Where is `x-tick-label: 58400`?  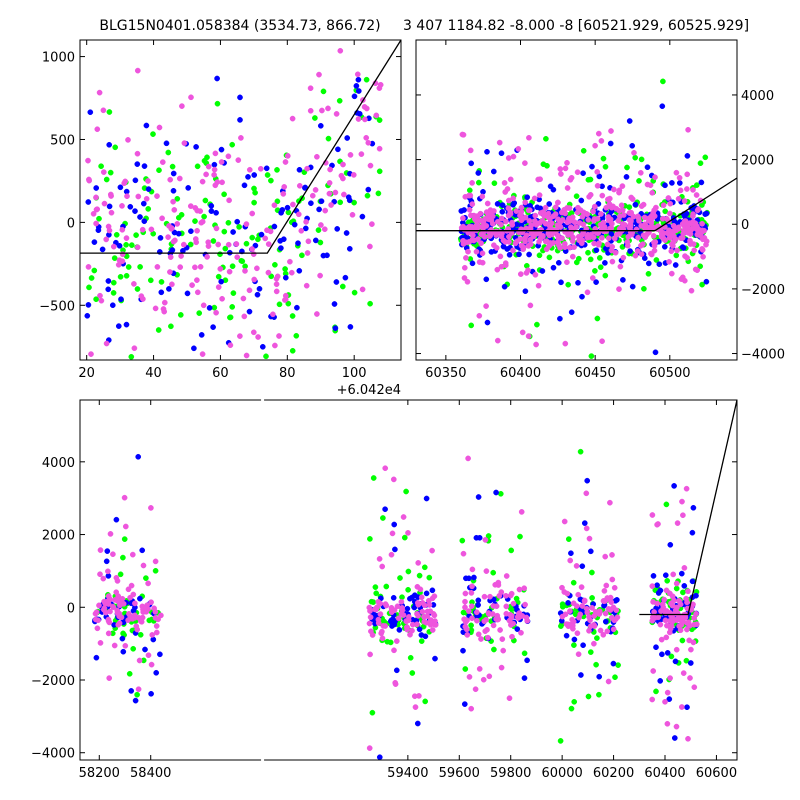 x-tick-label: 58400 is located at coordinates (150, 773).